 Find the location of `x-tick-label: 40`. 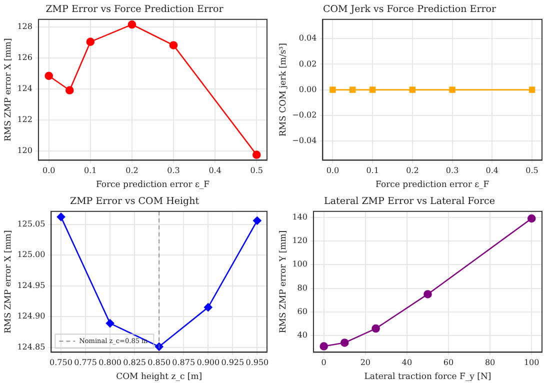

x-tick-label: 40 is located at coordinates (407, 363).